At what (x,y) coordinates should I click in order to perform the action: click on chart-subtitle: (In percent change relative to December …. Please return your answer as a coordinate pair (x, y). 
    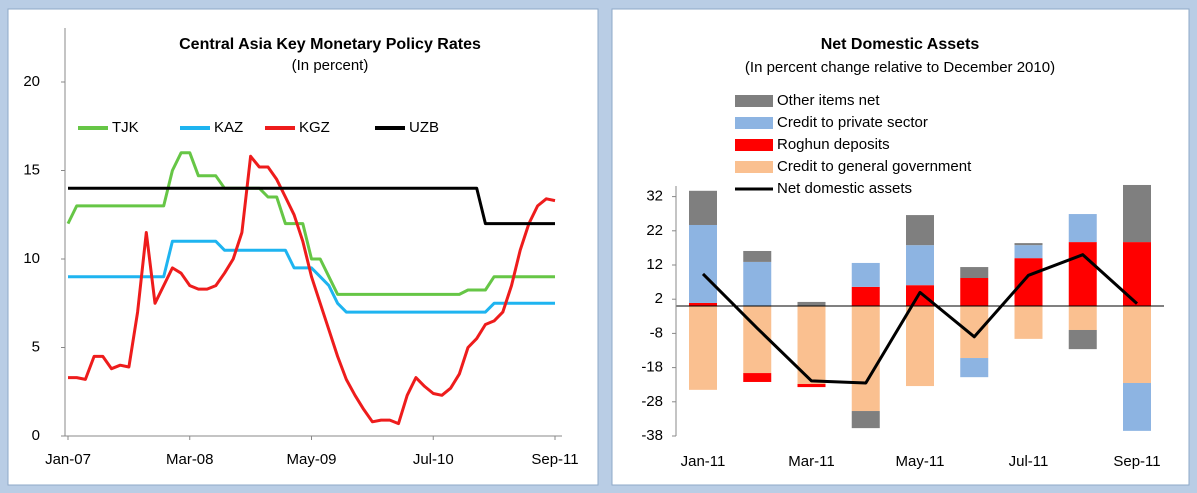
    Looking at the image, I should click on (900, 67).